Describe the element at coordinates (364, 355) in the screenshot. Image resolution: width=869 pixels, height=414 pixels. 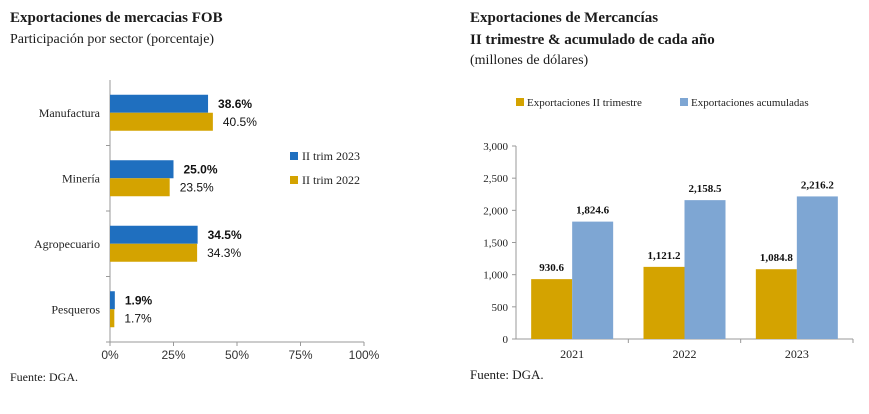
I see `x-tick-label: 100%` at that location.